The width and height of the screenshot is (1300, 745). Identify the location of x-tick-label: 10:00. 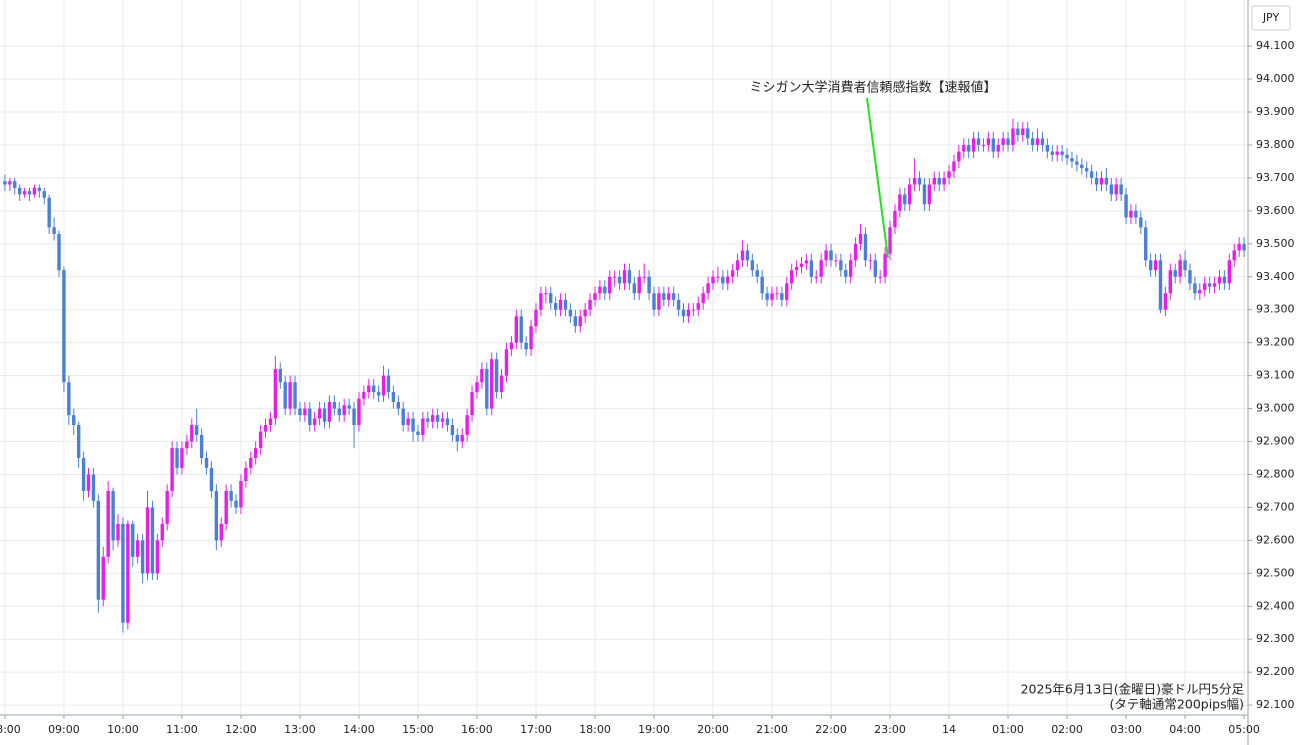
(123, 729).